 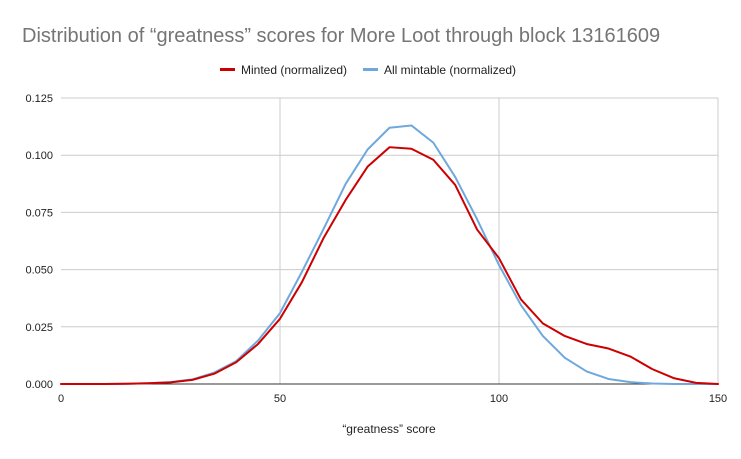 I want to click on y-axis-ticks: 0.000 0.025 0.050 0.075 0.100 0.125, so click(x=39, y=242).